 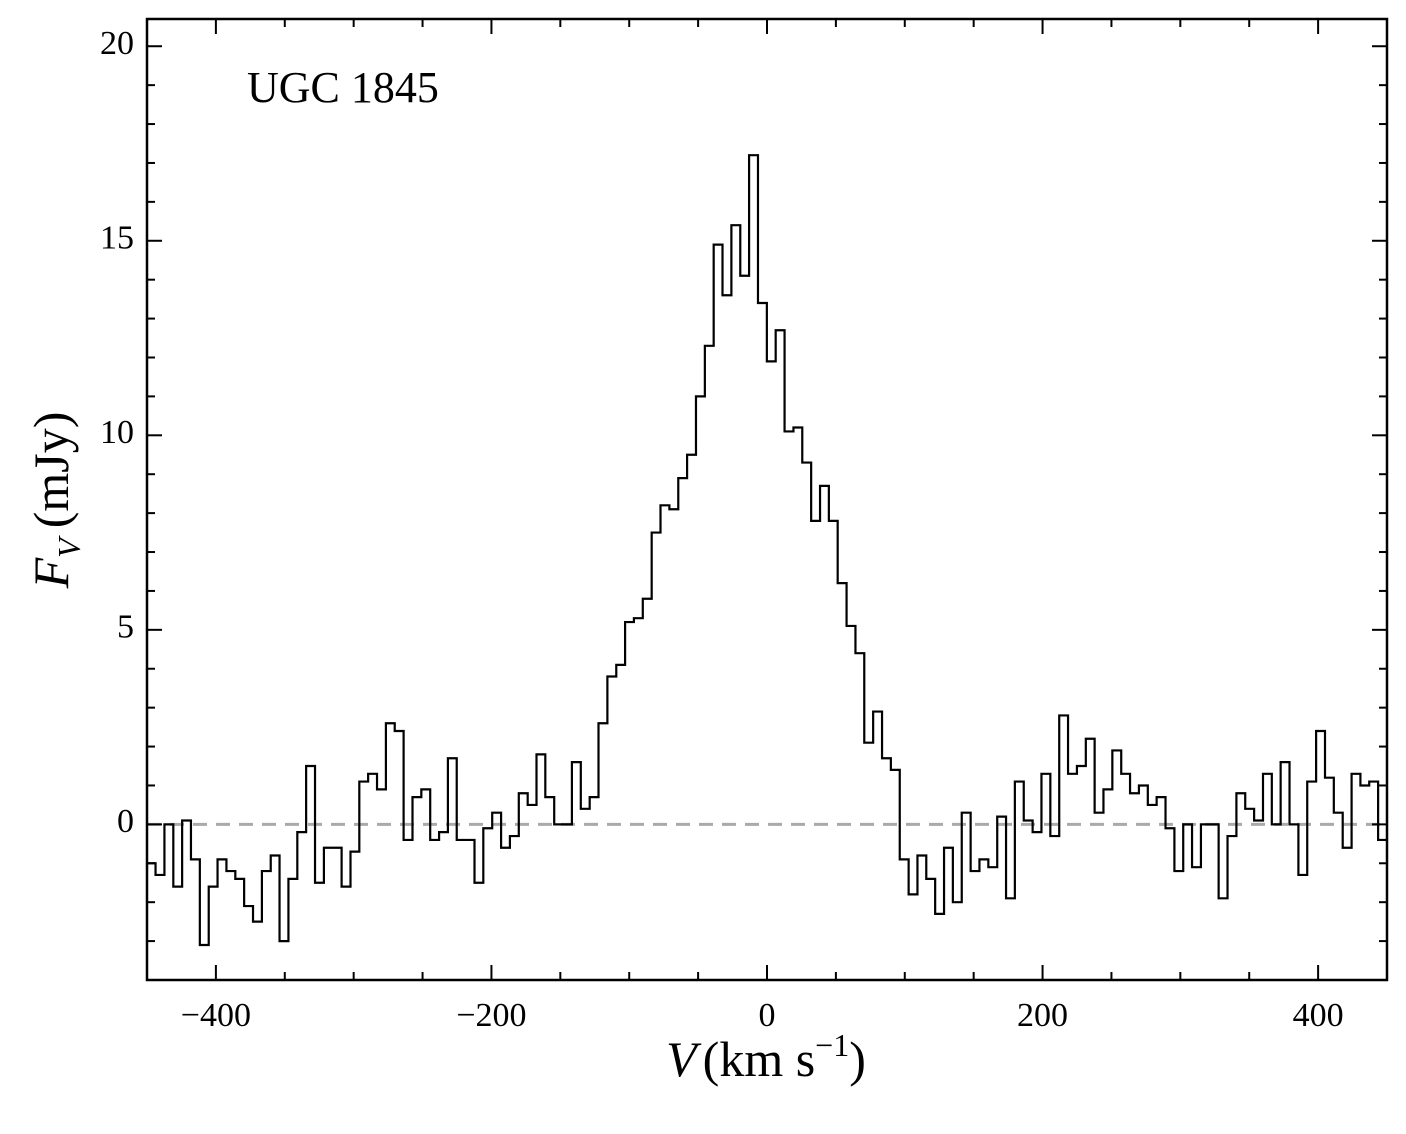 I want to click on y-tick-label: 0, so click(x=125, y=821).